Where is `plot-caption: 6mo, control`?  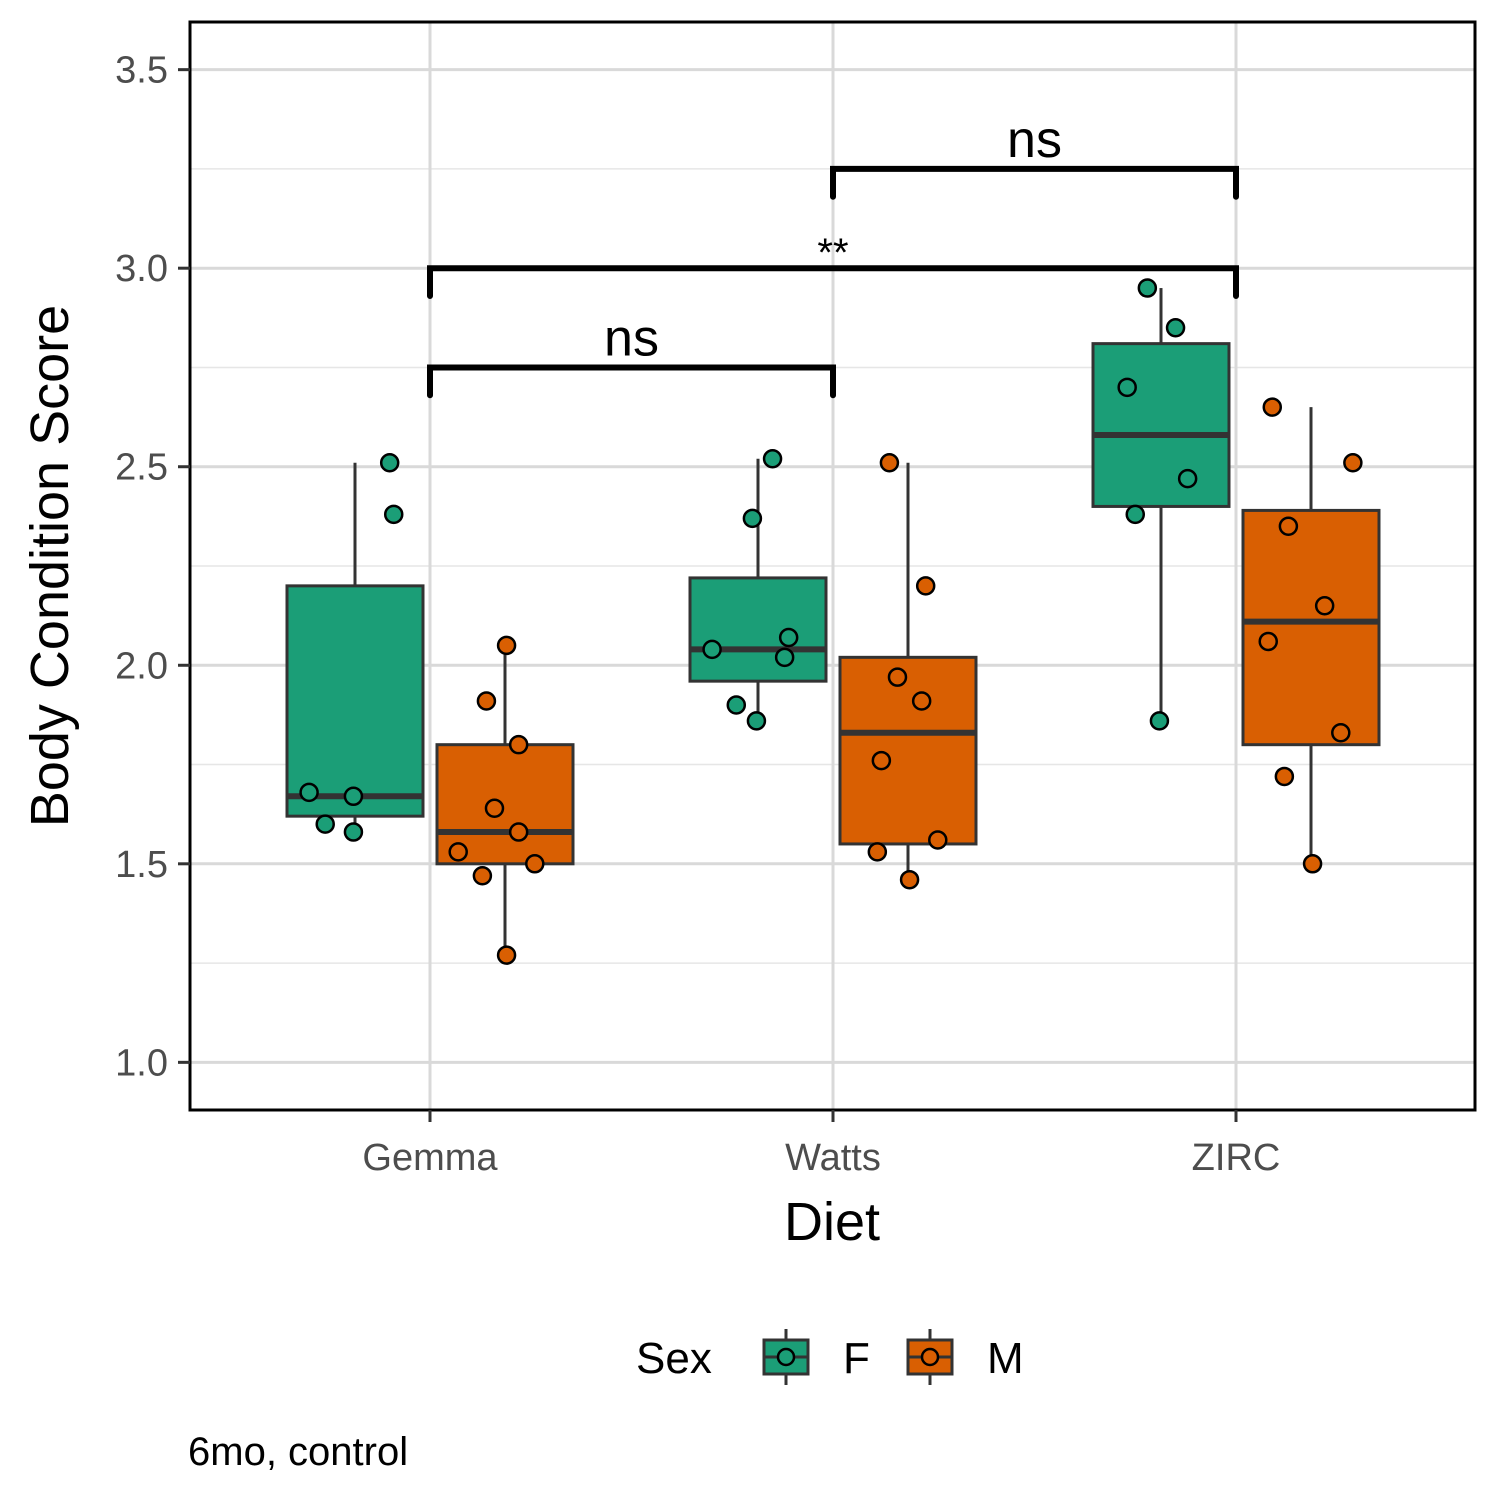
plot-caption: 6mo, control is located at coordinates (298, 1452).